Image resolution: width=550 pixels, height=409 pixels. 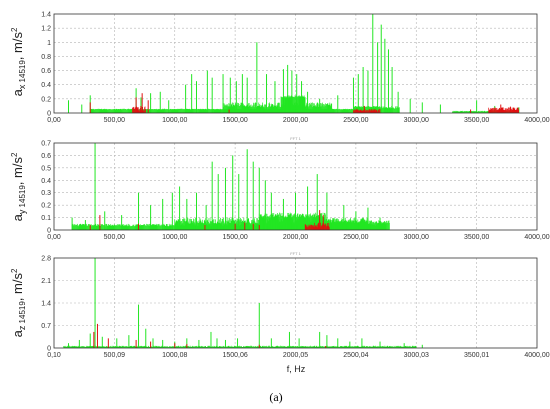 What do you see at coordinates (46, 218) in the screenshot?
I see `y-tick-label: 0.1` at bounding box center [46, 218].